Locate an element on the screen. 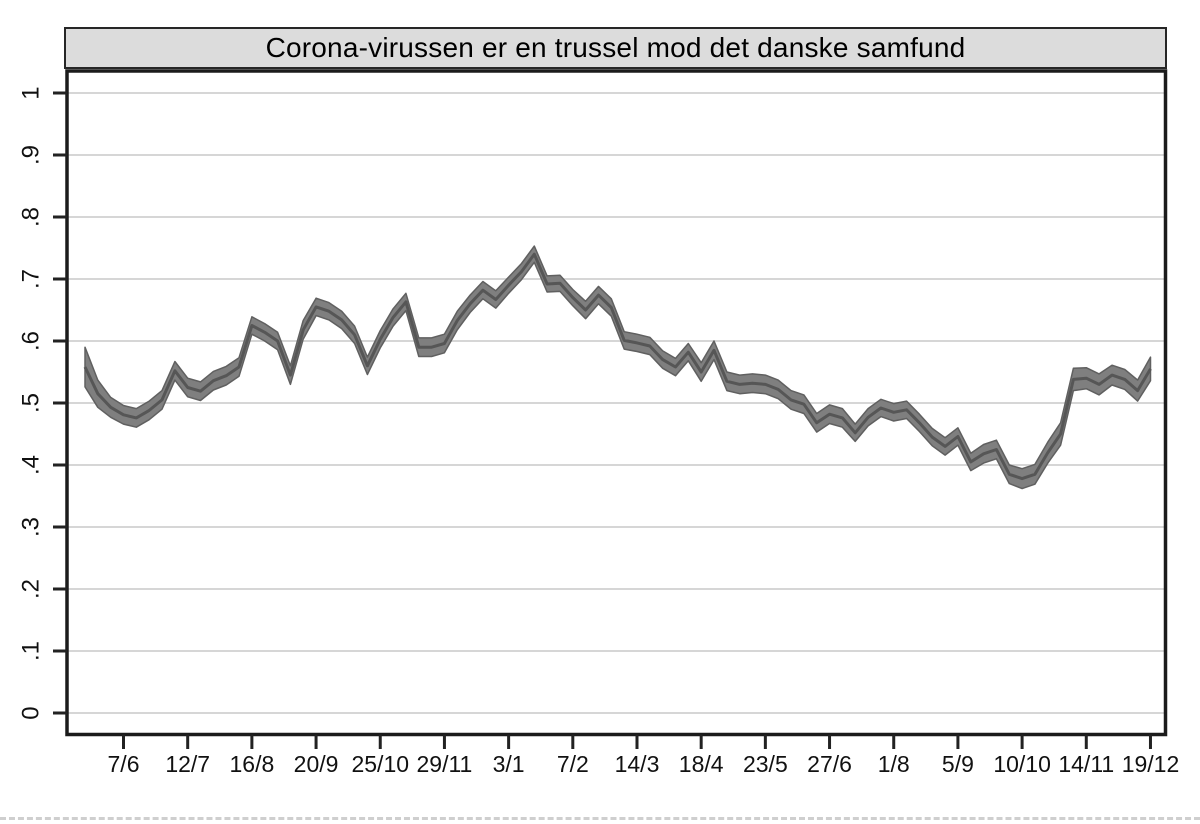 The image size is (1200, 824). x-tick-label: 23/5 is located at coordinates (765, 764).